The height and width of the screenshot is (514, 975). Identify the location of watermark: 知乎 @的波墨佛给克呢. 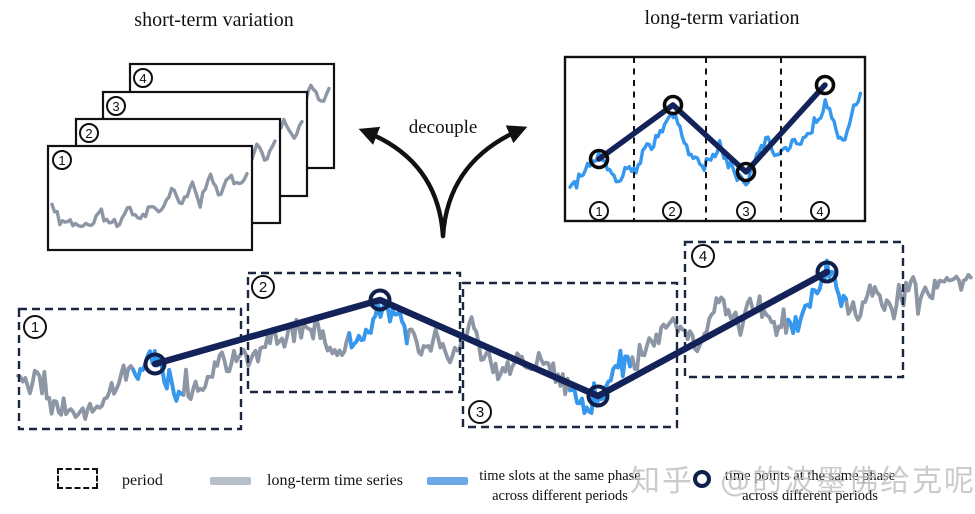
(802, 478).